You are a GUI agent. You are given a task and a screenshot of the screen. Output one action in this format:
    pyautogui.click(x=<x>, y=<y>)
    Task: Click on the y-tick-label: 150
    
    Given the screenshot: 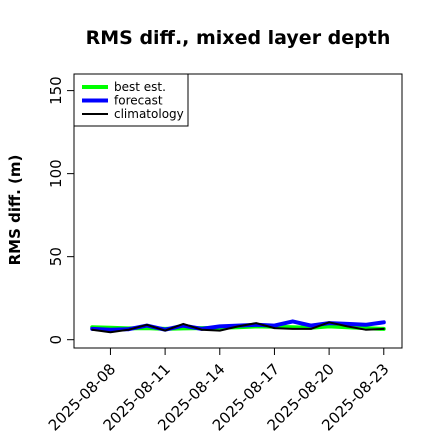 What is the action you would take?
    pyautogui.click(x=56, y=90)
    